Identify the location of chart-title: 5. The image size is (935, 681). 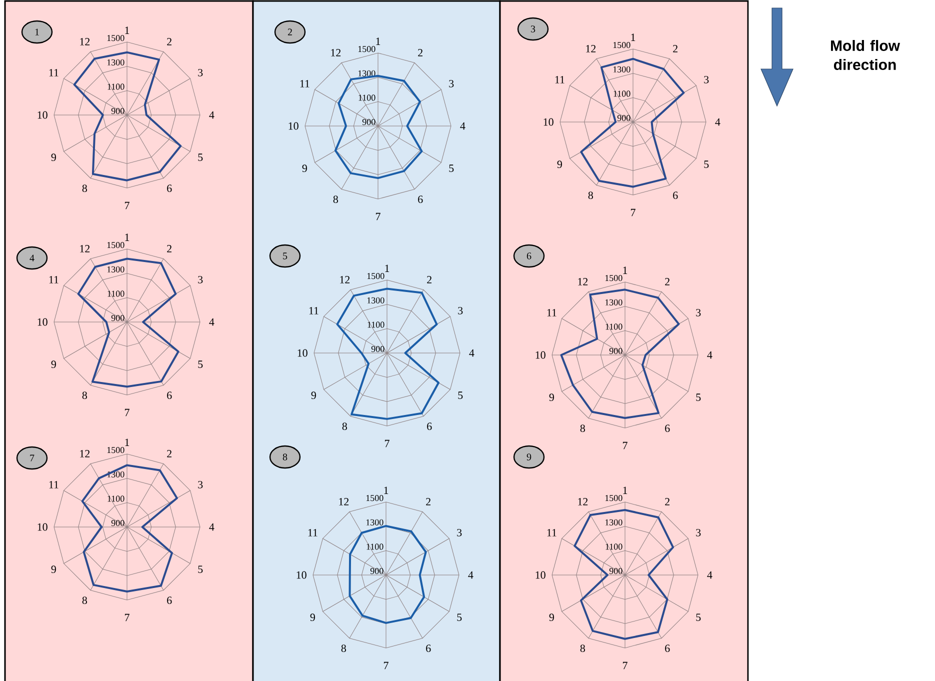
(285, 256).